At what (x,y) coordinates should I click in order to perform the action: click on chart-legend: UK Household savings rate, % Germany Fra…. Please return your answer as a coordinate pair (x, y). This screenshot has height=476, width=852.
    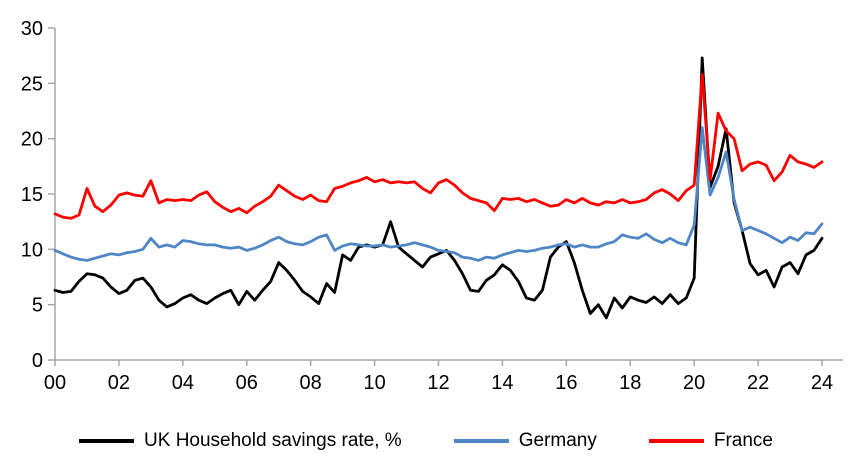
    Looking at the image, I should click on (426, 441).